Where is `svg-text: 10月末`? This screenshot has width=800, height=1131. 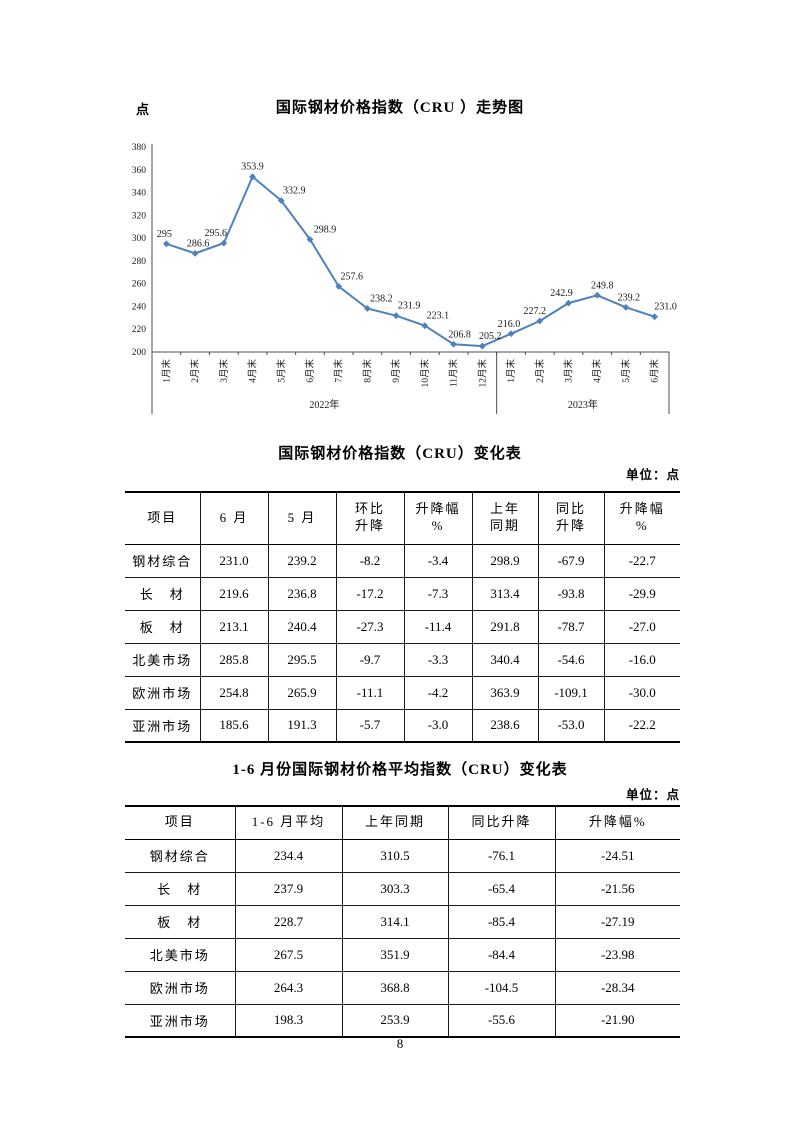 svg-text: 10月末 is located at coordinates (425, 373).